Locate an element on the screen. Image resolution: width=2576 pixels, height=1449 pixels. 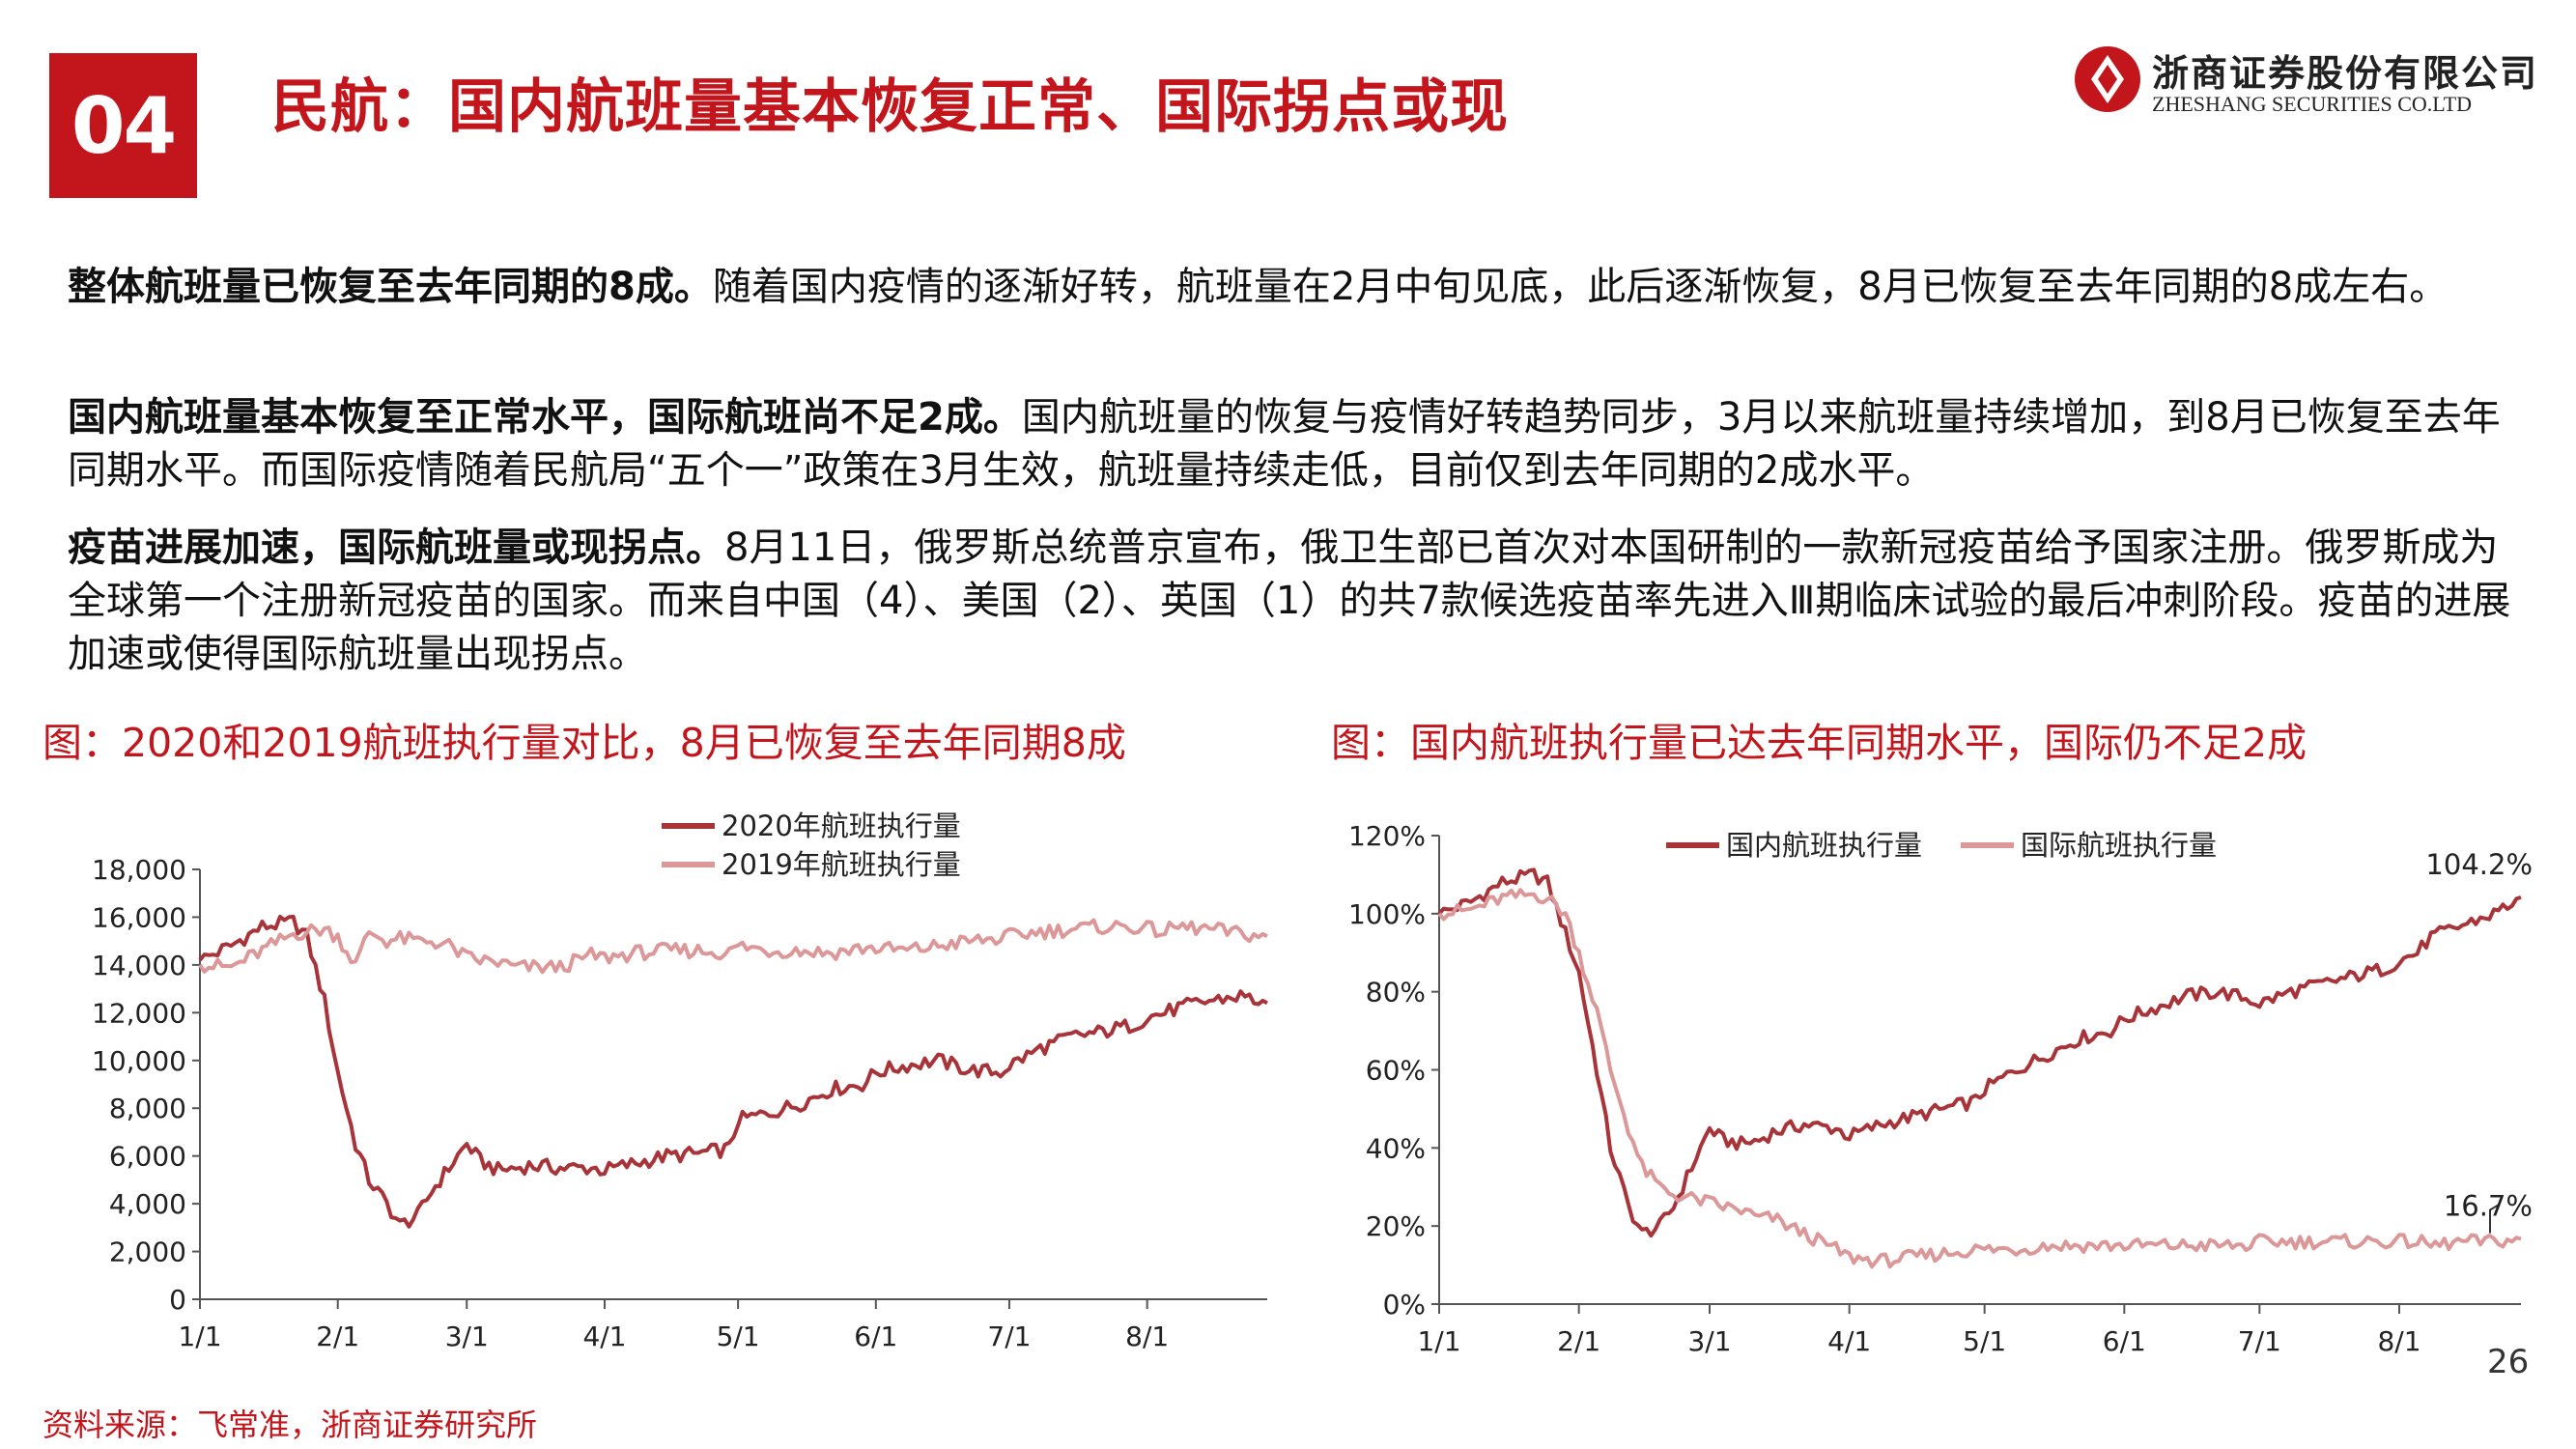
annotation-international-value: 16.7% is located at coordinates (2488, 1206).